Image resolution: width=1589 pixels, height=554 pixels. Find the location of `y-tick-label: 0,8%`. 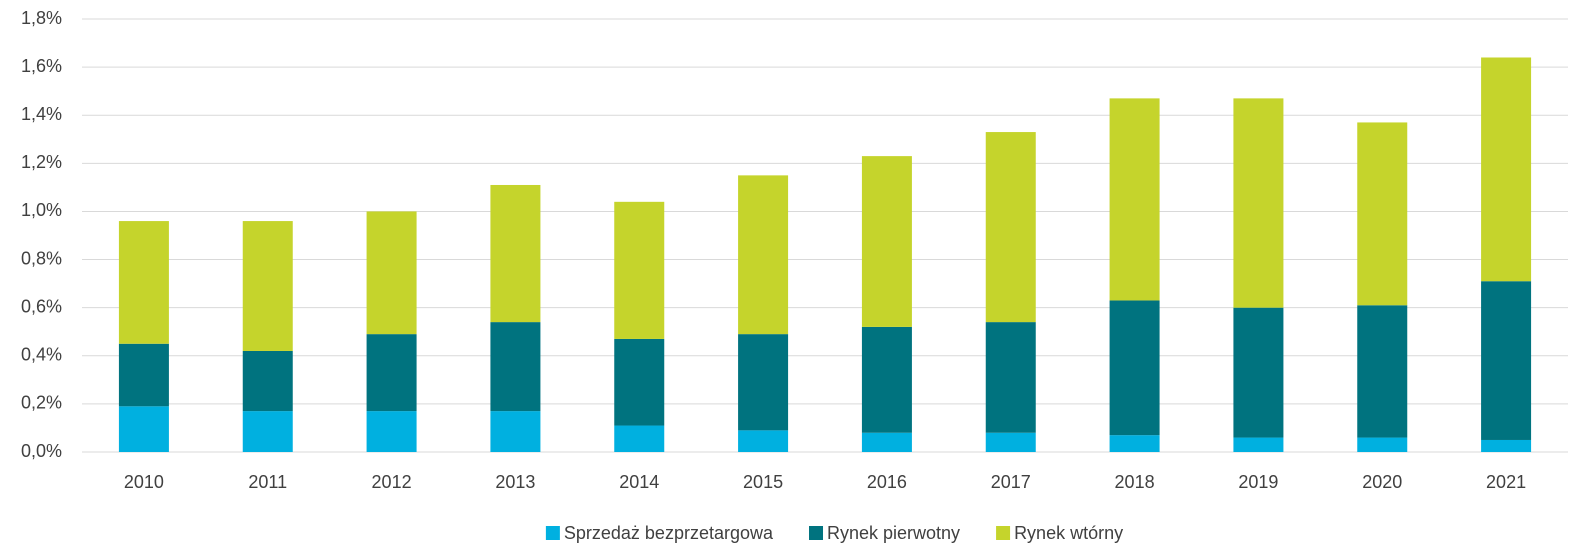

y-tick-label: 0,8% is located at coordinates (41, 258).